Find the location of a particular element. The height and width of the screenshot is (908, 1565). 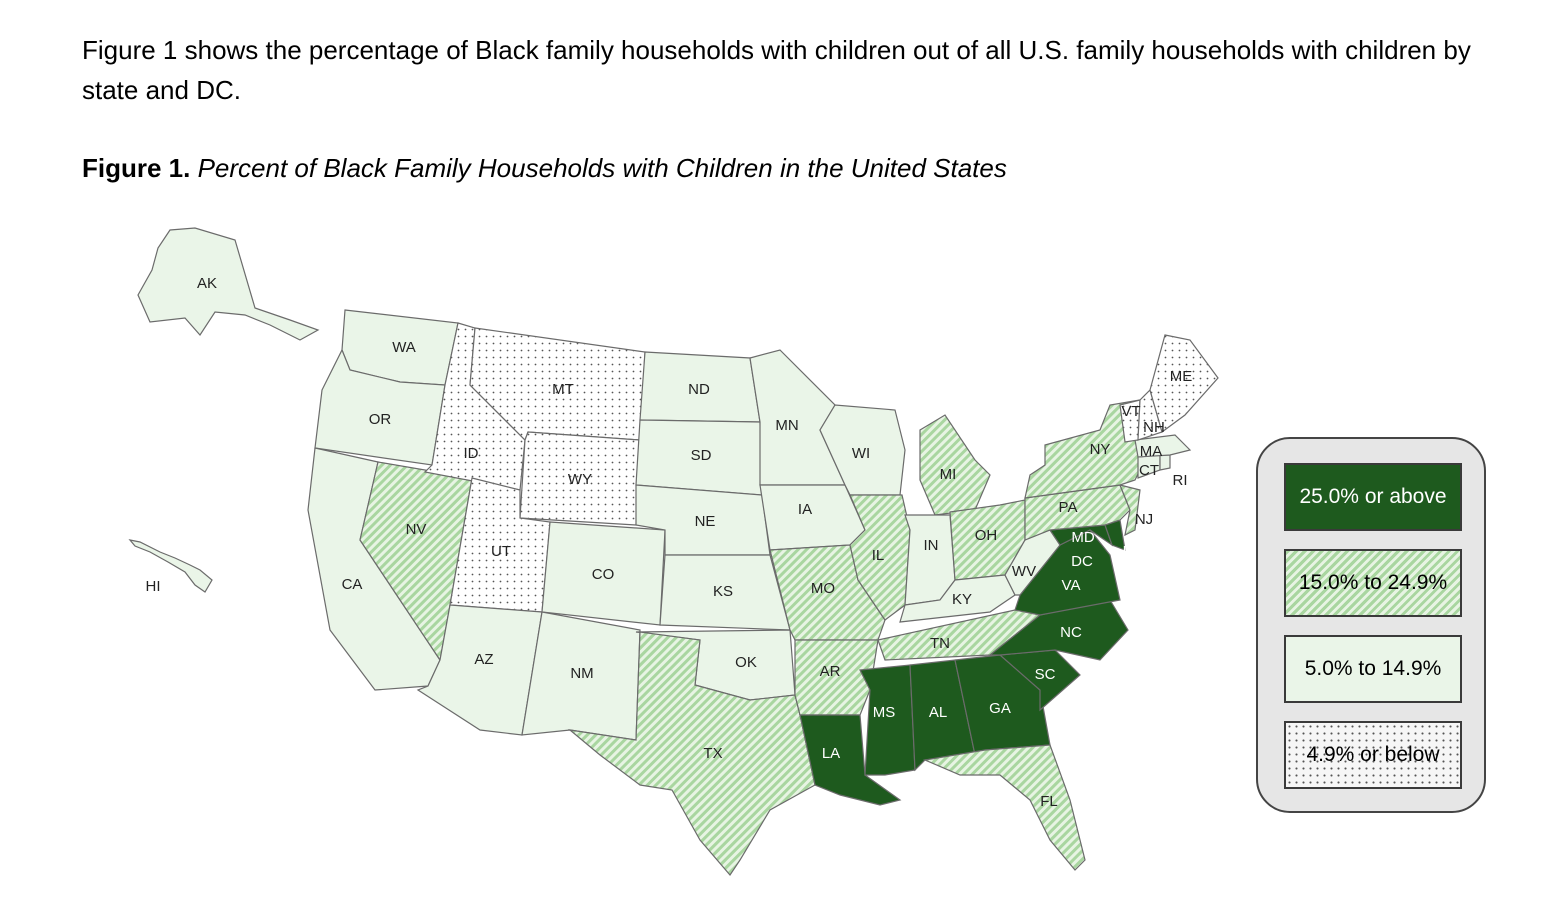

state-label-al: AL is located at coordinates (938, 712).